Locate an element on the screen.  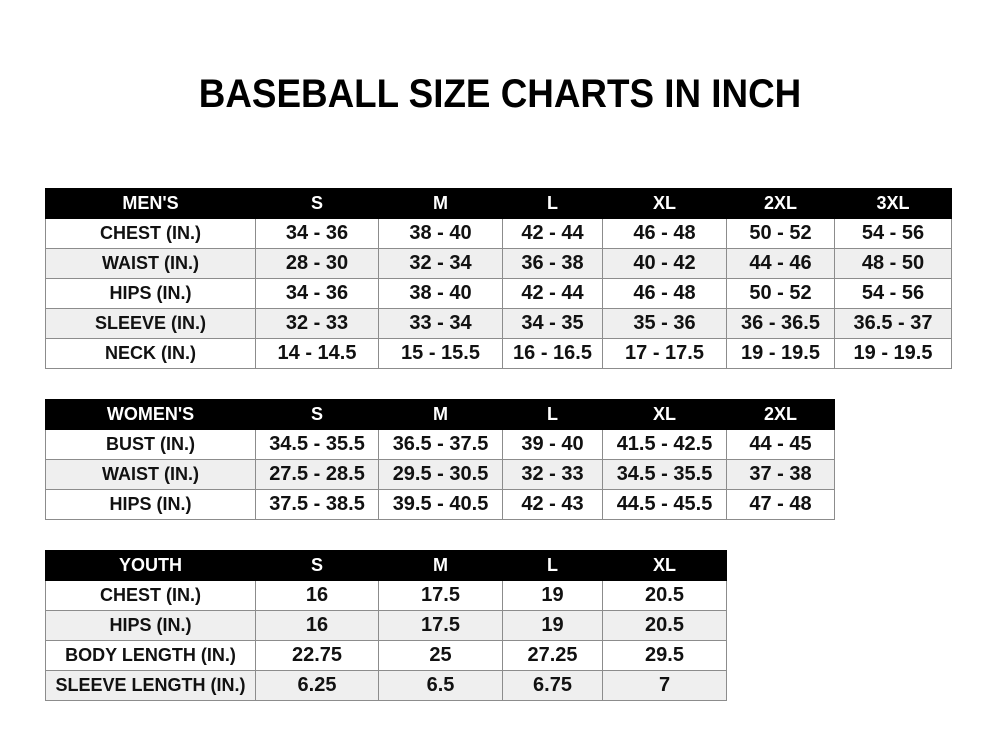
size-value-cell: 25 is located at coordinates (440, 655).